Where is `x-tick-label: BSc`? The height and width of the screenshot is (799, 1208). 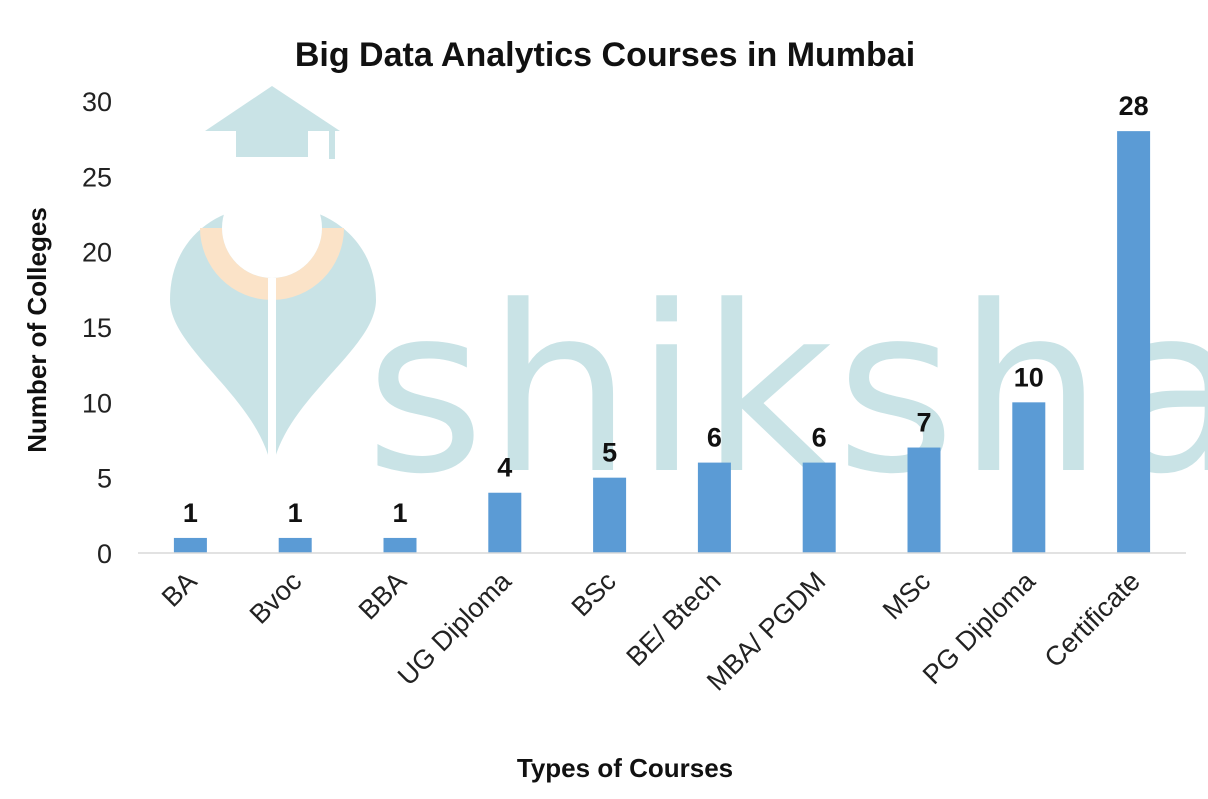
x-tick-label: BSc is located at coordinates (594, 594).